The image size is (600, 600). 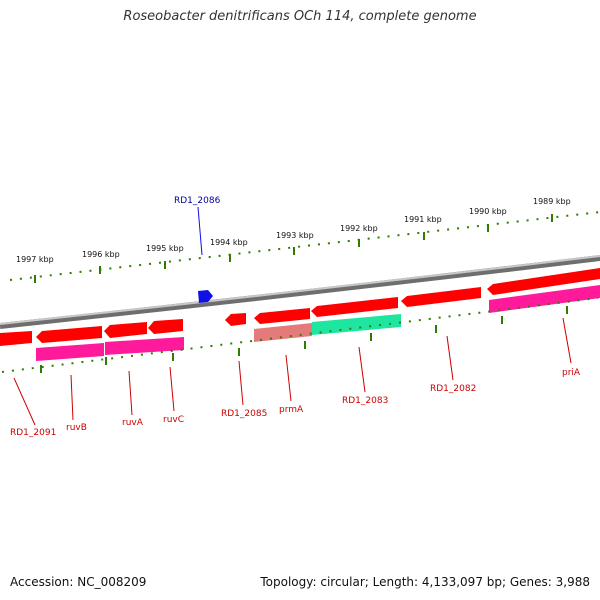 I want to click on gene-label: ruvB, so click(x=76, y=428).